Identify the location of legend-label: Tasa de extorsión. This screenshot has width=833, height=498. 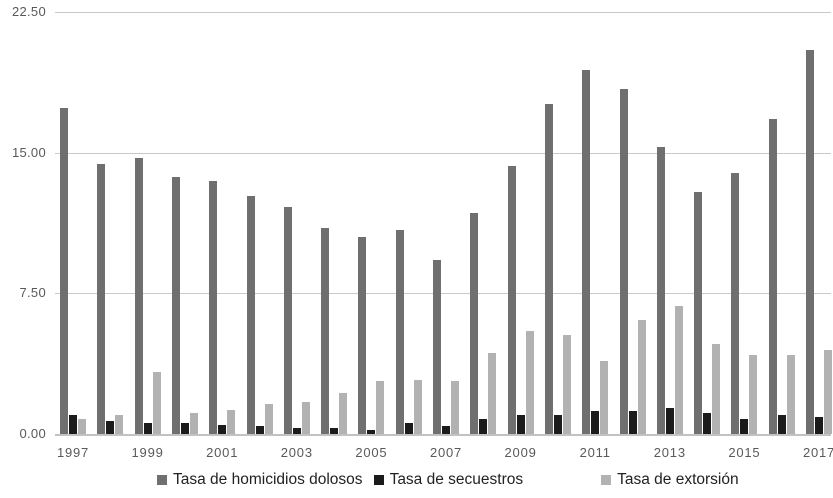
(678, 479).